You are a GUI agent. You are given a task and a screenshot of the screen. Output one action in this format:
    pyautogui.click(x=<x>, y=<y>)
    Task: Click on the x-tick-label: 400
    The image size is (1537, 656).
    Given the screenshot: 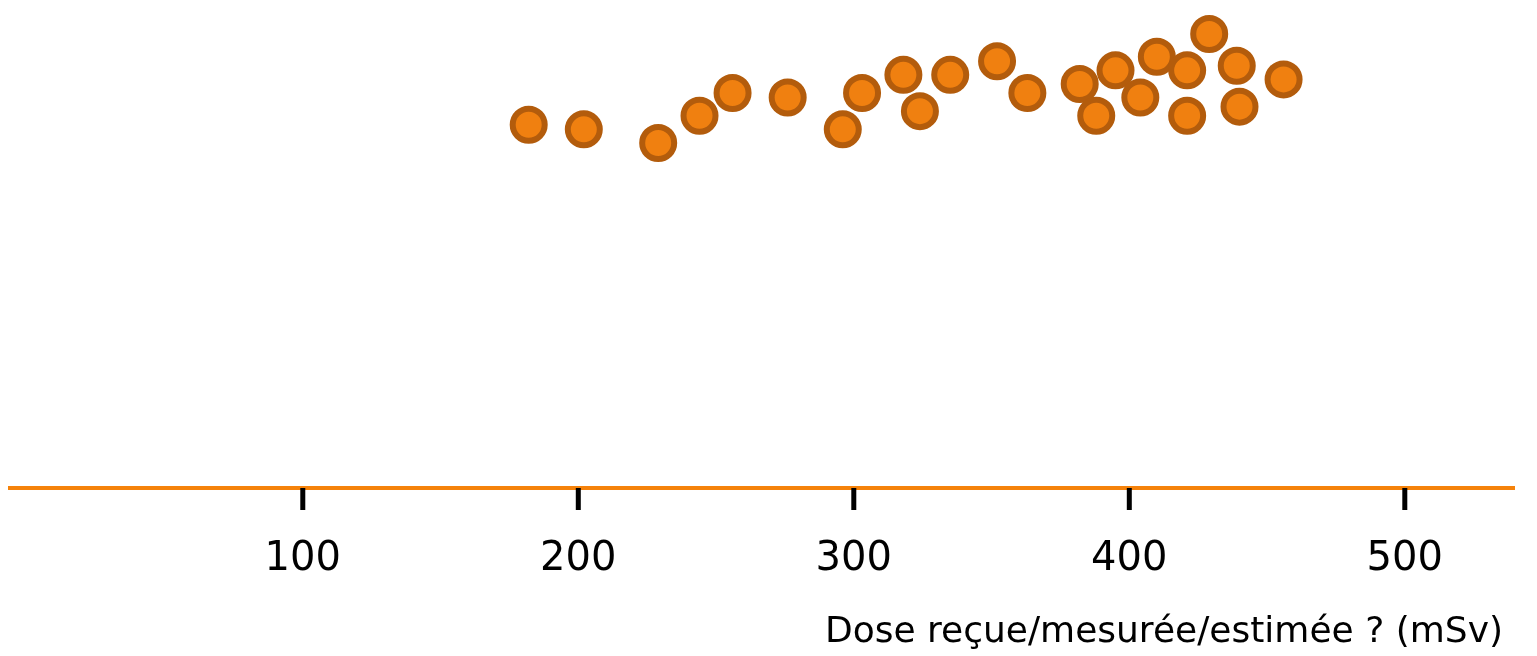 What is the action you would take?
    pyautogui.click(x=1129, y=556)
    